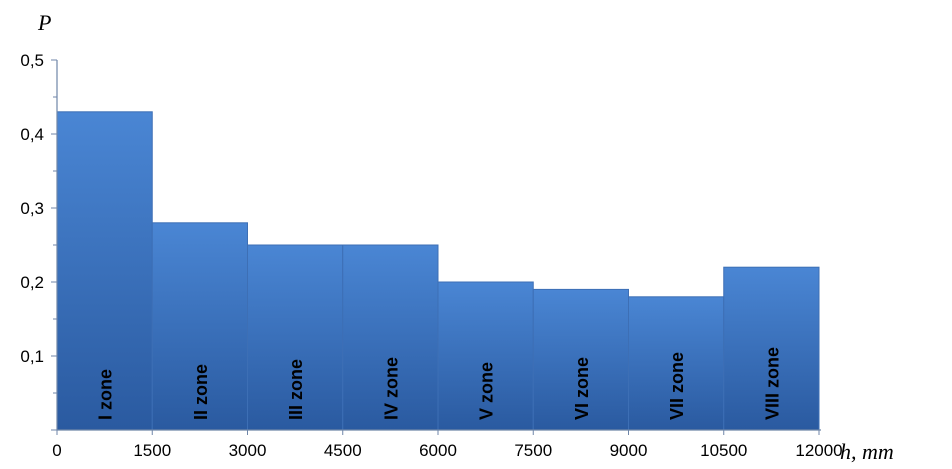  I want to click on x-tick-label: 4500, so click(343, 450).